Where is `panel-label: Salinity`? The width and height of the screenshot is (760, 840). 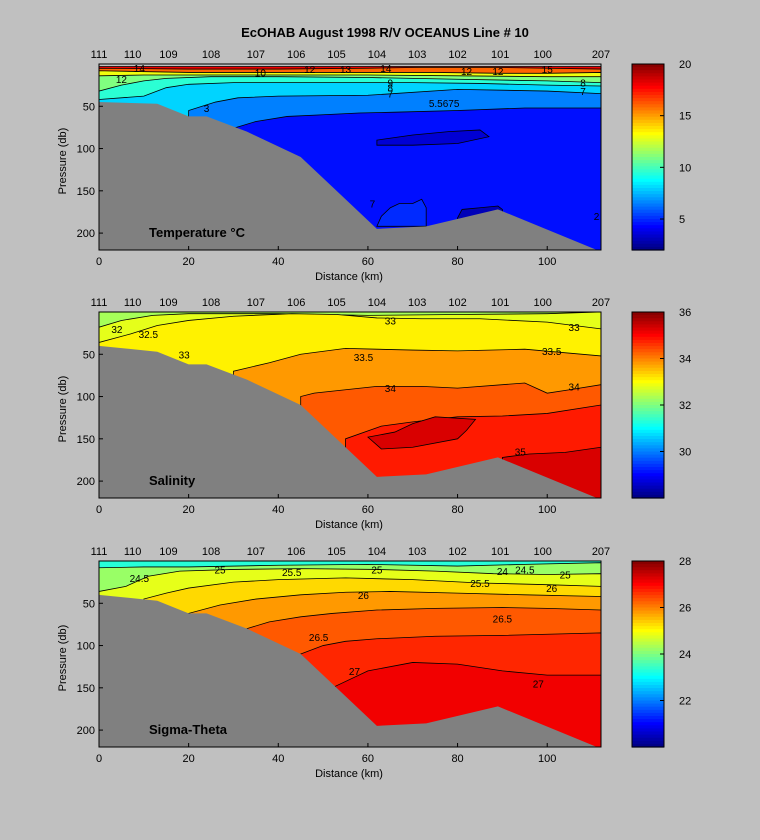
panel-label: Salinity is located at coordinates (172, 480).